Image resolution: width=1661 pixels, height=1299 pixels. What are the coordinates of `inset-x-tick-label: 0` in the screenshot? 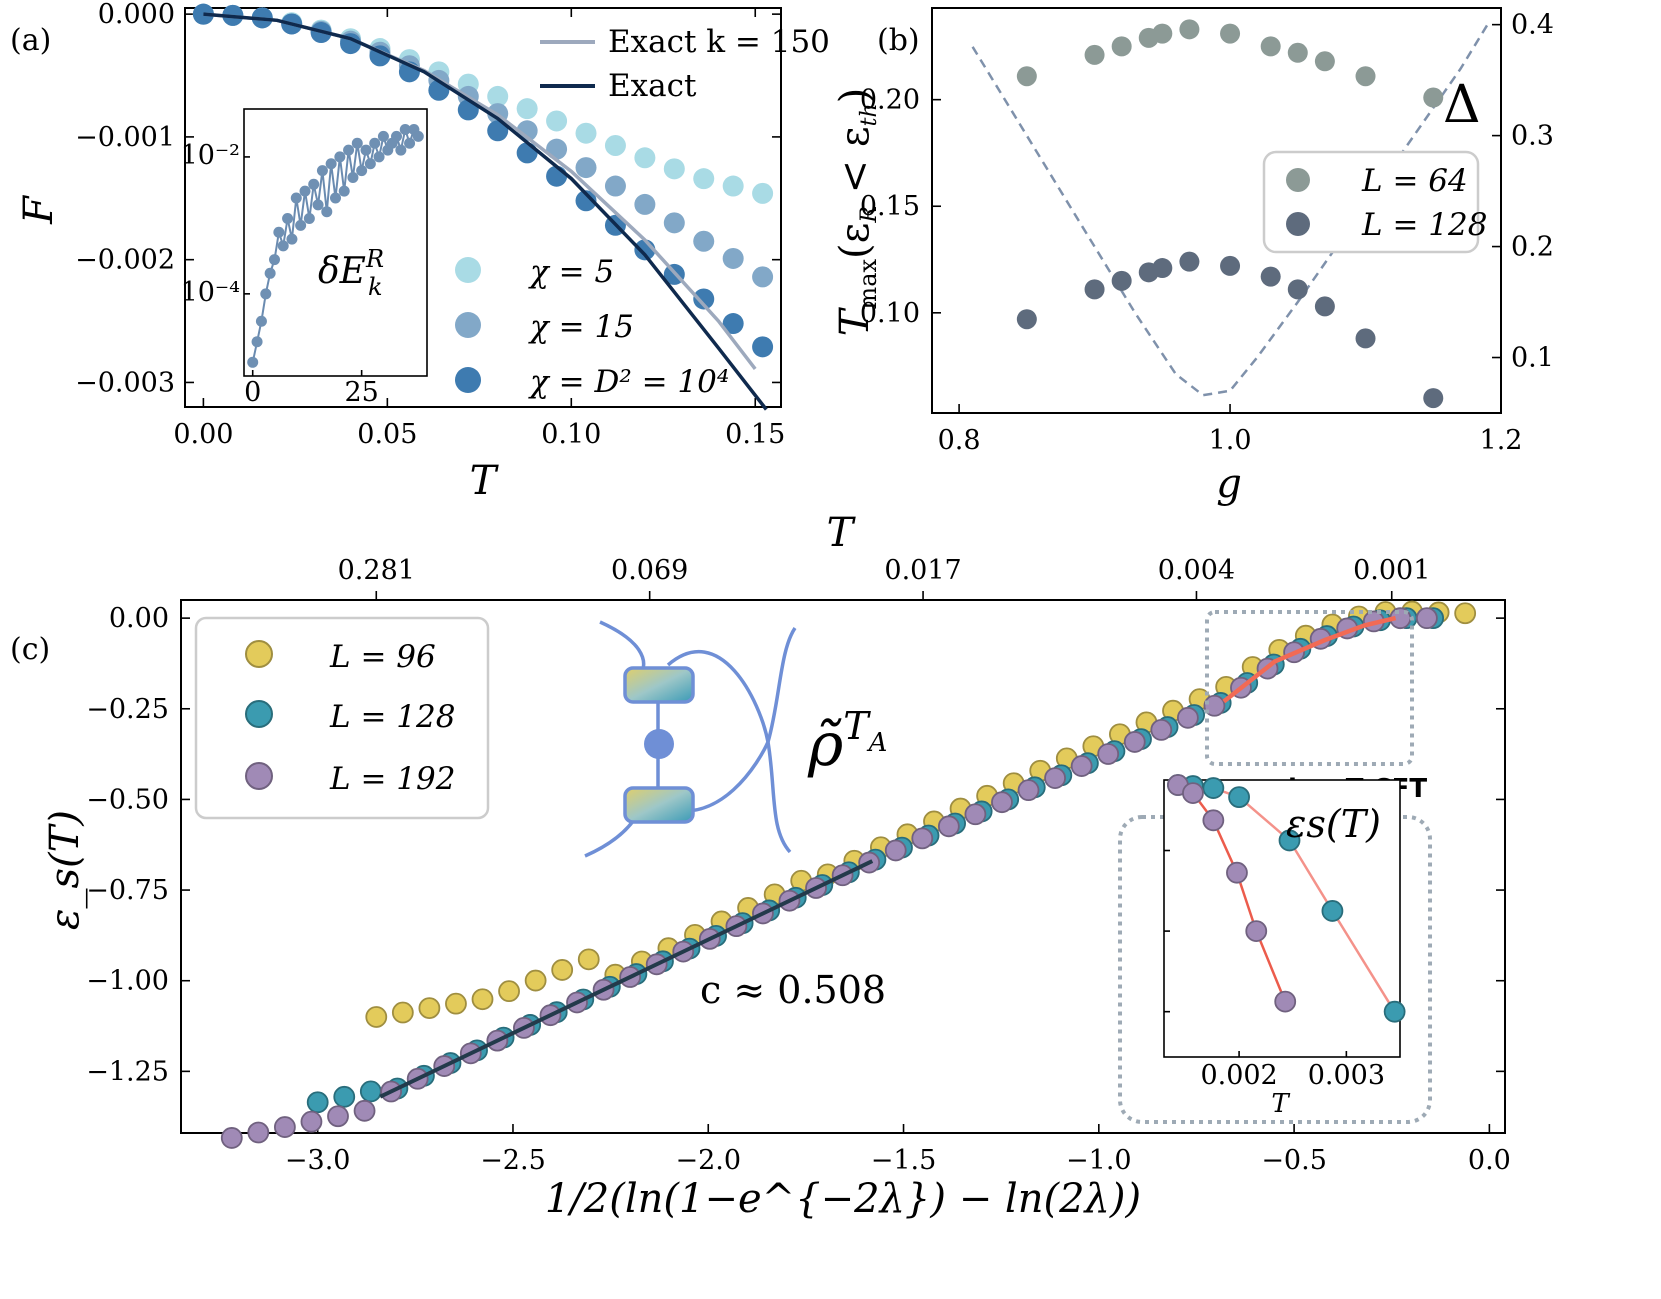 It's located at (252, 392).